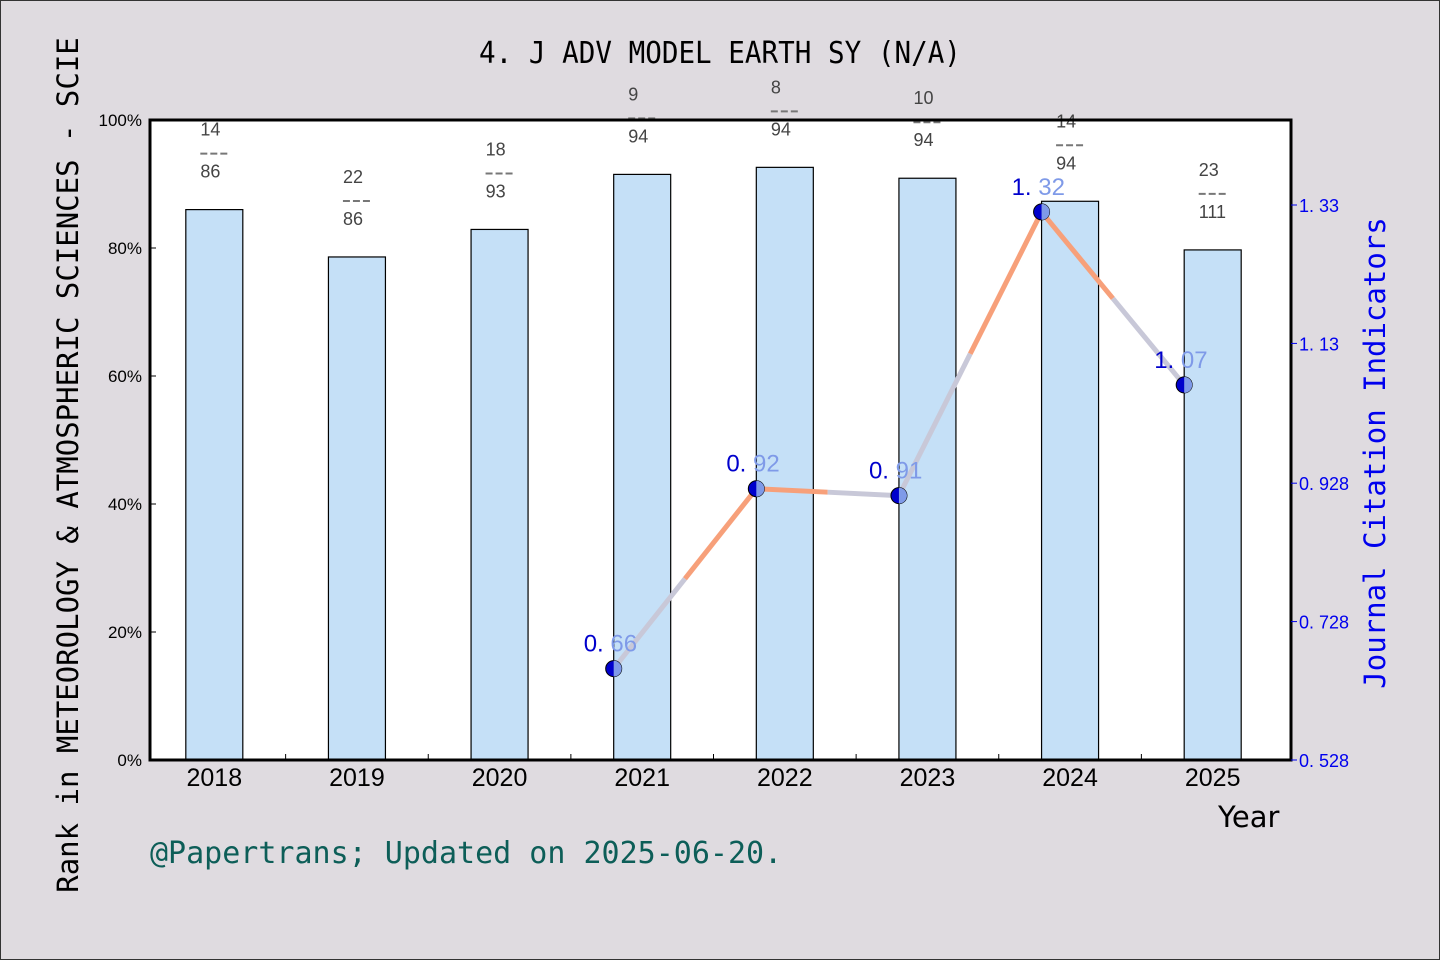 Image resolution: width=1440 pixels, height=960 pixels. Describe the element at coordinates (1209, 170) in the screenshot. I see `rank-label: 23` at that location.